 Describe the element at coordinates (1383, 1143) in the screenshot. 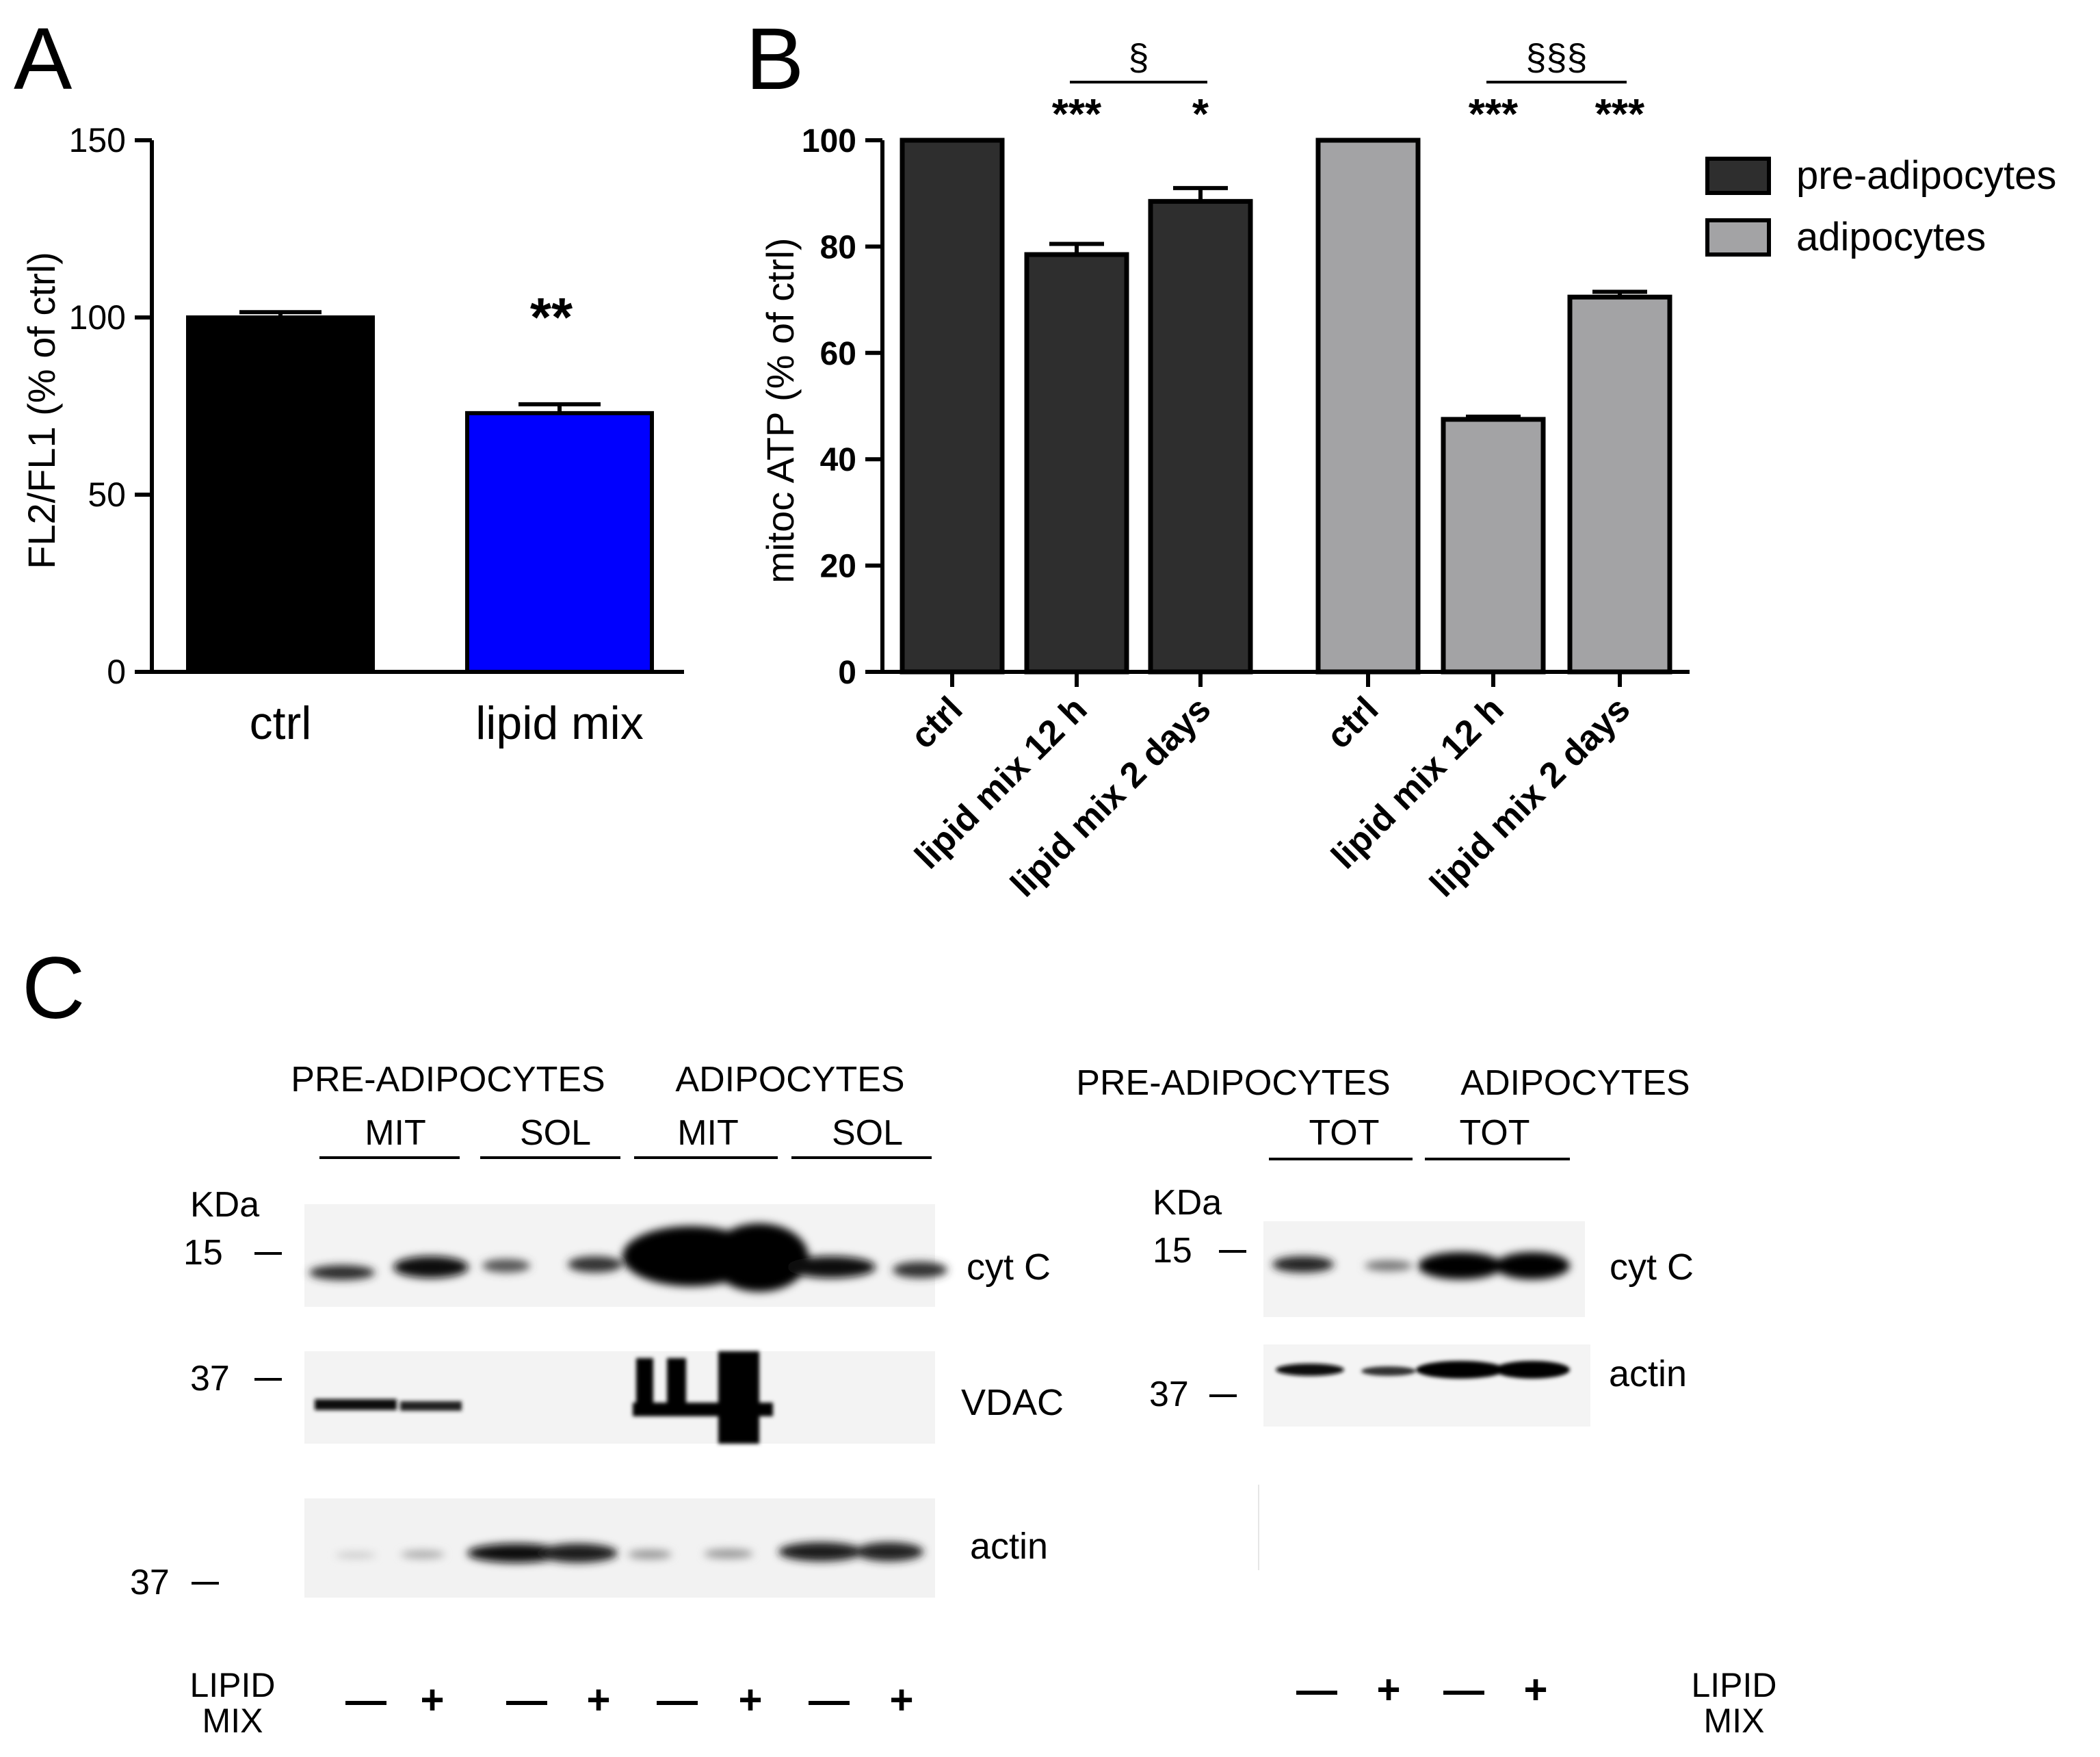

I see `blot-right-headers: PRE-ADIPOCYTES ADIPOCYTES TOT TOT KDa` at that location.